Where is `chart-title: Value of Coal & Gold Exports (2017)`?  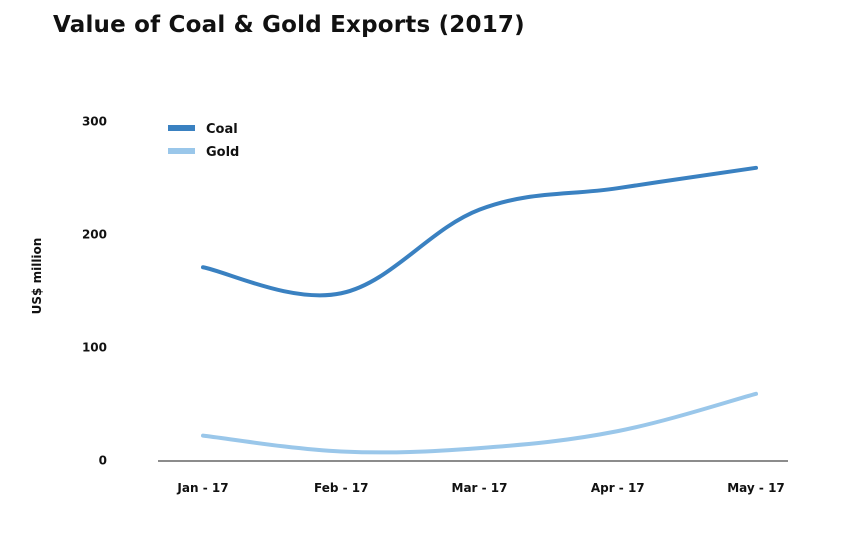 chart-title: Value of Coal & Gold Exports (2017) is located at coordinates (289, 25).